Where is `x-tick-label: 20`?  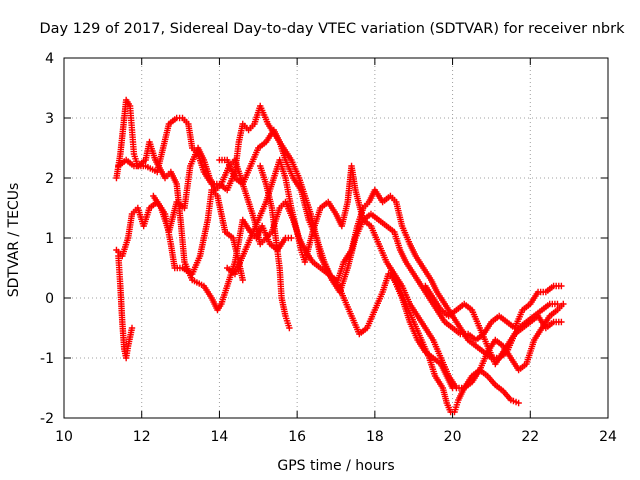
x-tick-label: 20 is located at coordinates (453, 437).